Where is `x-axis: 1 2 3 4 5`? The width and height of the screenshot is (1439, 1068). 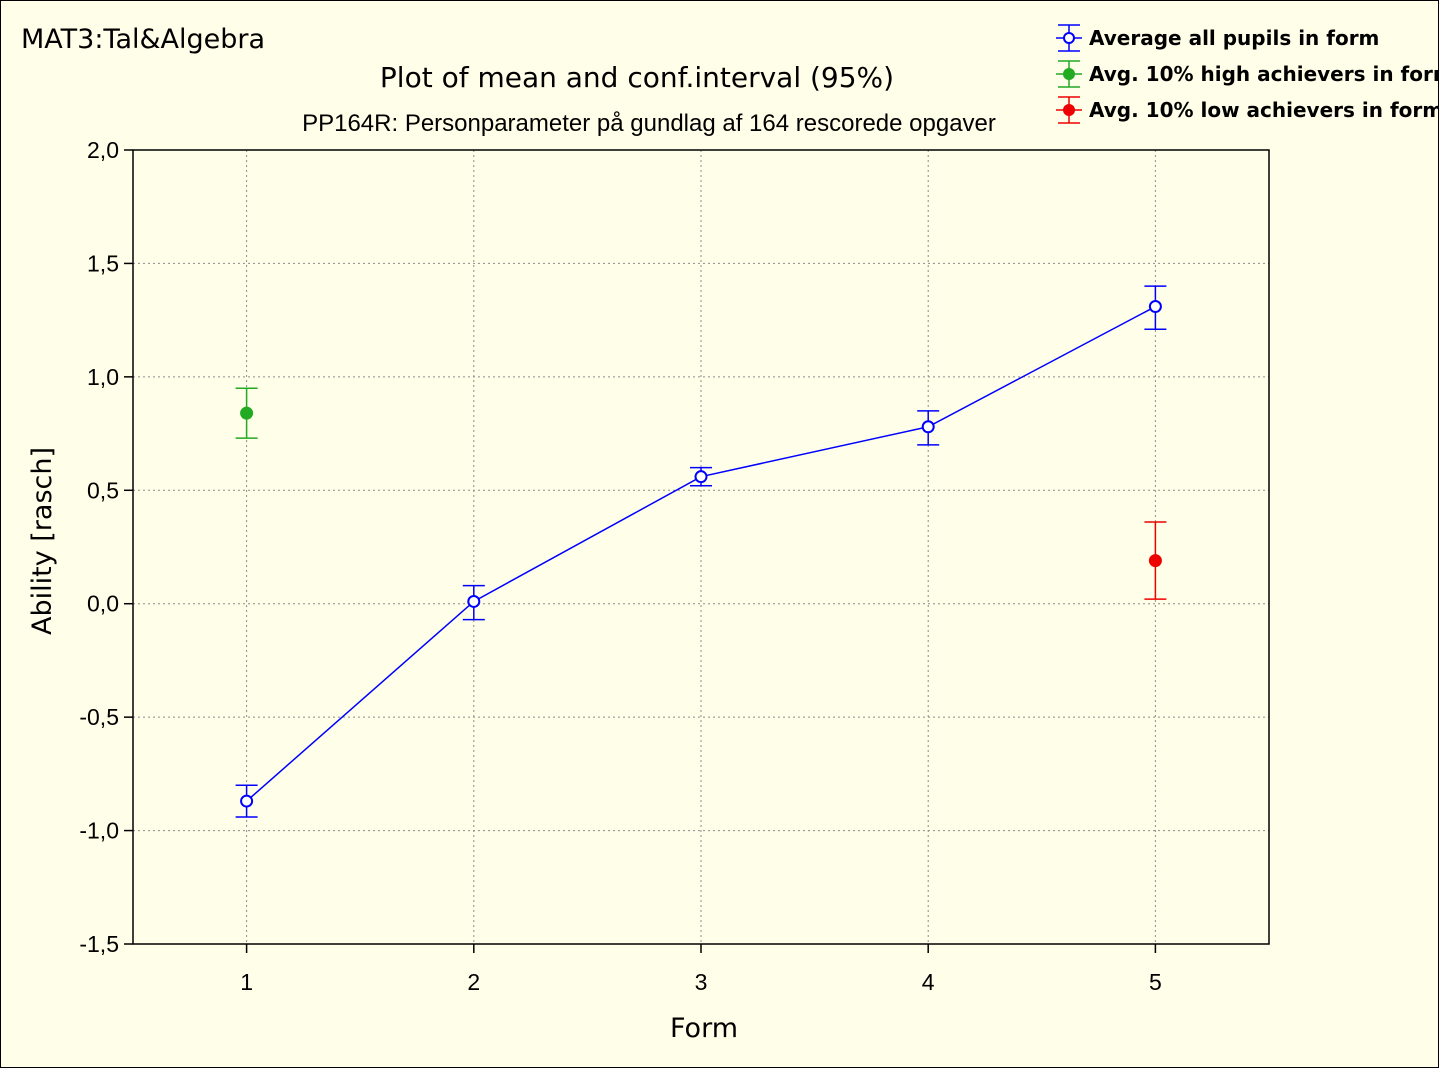 x-axis: 1 2 3 4 5 is located at coordinates (701, 969).